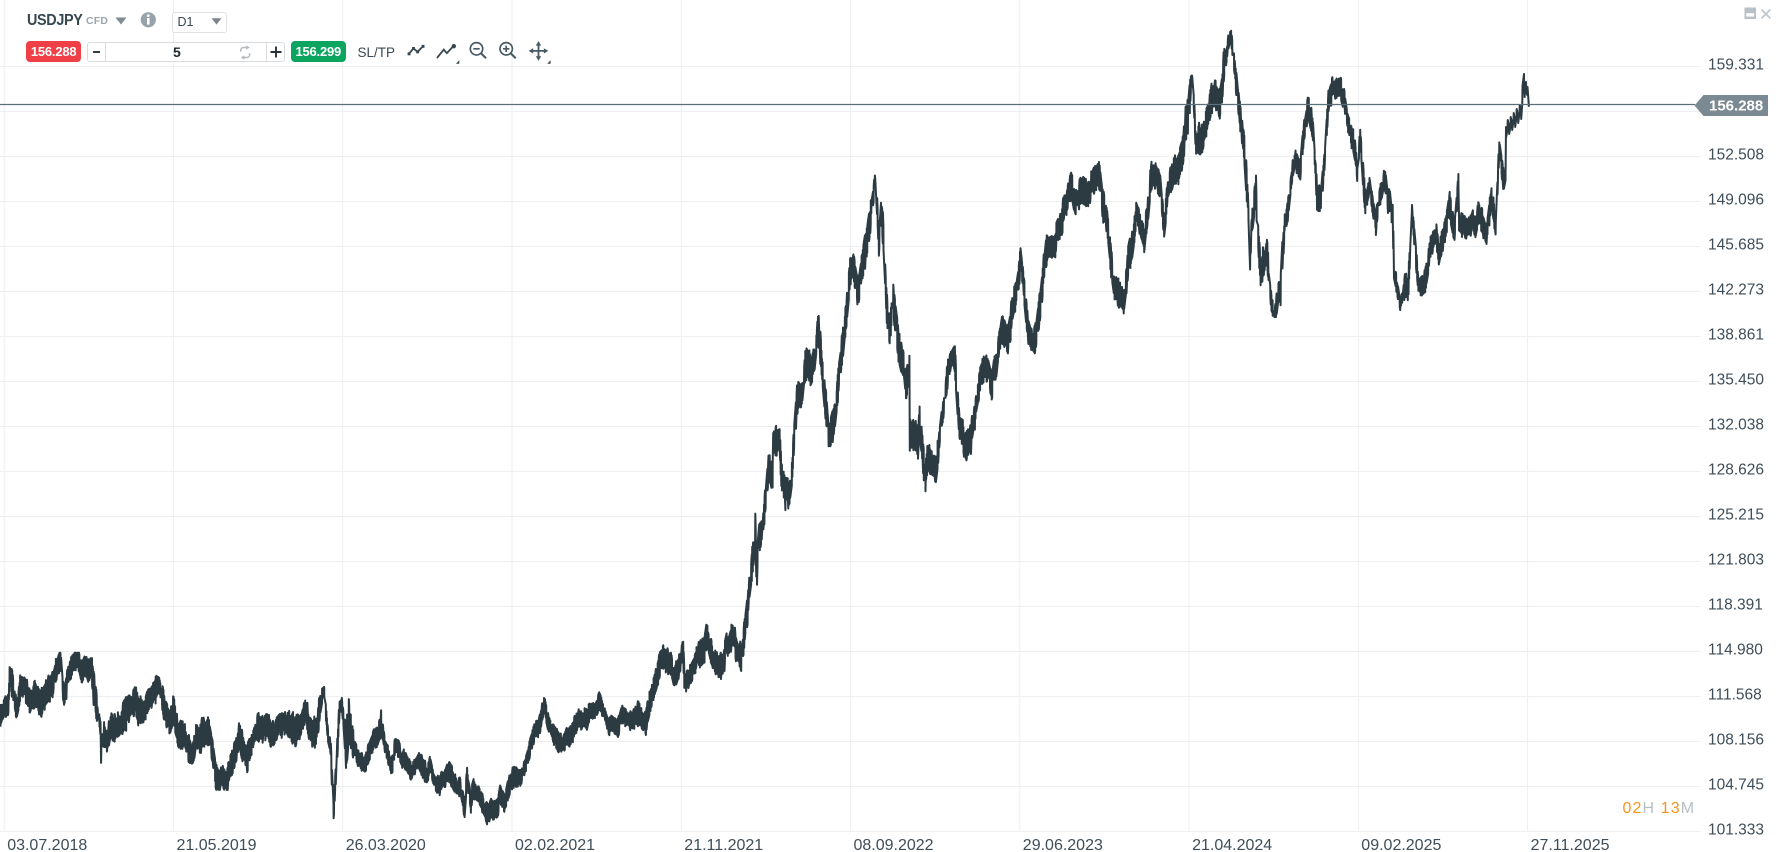 The width and height of the screenshot is (1778, 852). What do you see at coordinates (1570, 844) in the screenshot?
I see `svg-text: 27.11.2025` at bounding box center [1570, 844].